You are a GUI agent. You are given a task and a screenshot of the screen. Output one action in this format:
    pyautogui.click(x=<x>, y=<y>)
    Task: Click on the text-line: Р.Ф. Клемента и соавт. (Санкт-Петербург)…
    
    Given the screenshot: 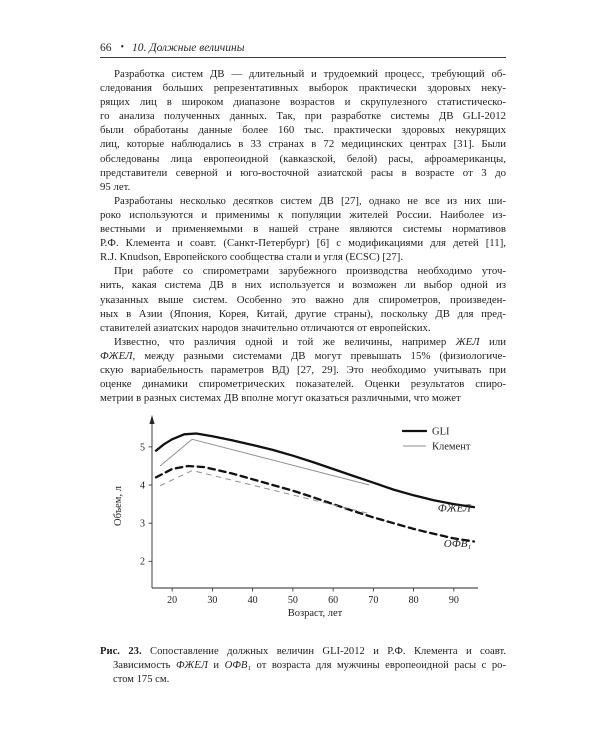 What is the action you would take?
    pyautogui.click(x=303, y=243)
    